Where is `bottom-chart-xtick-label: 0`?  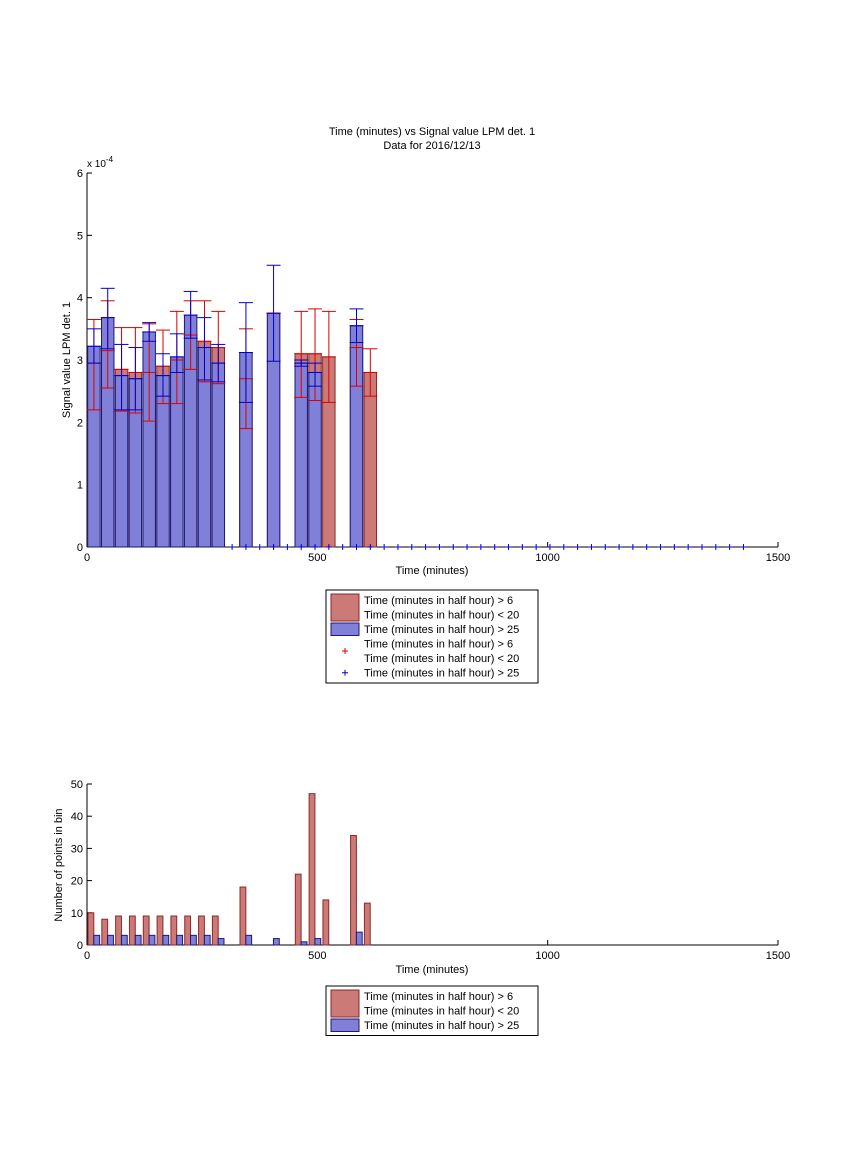 bottom-chart-xtick-label: 0 is located at coordinates (87, 956).